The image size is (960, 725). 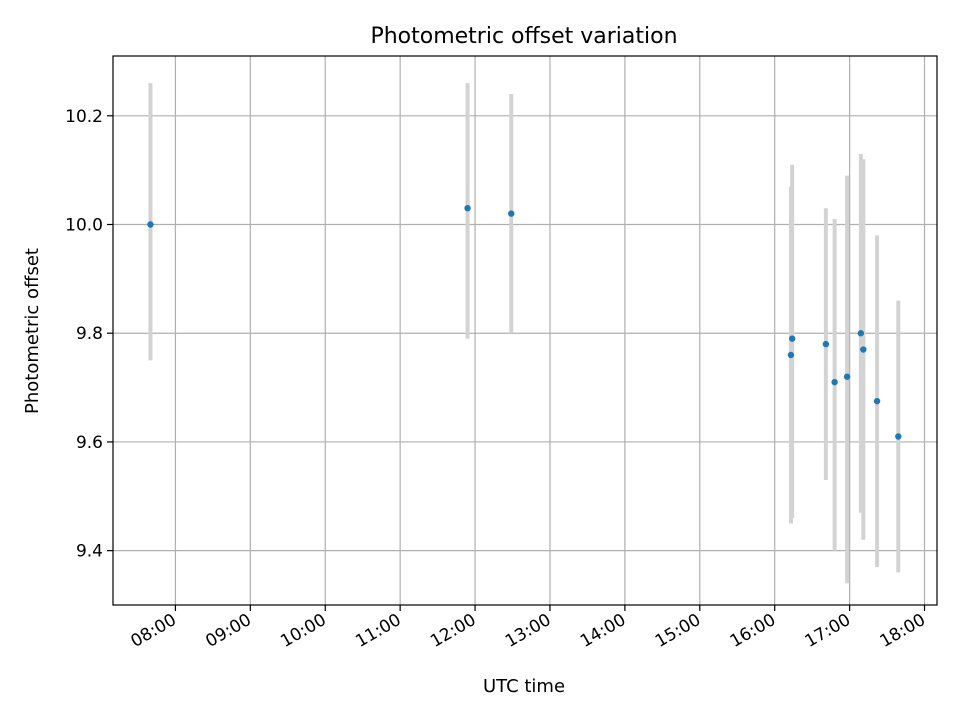 What do you see at coordinates (523, 36) in the screenshot?
I see `chart-title: Photometric offset variation` at bounding box center [523, 36].